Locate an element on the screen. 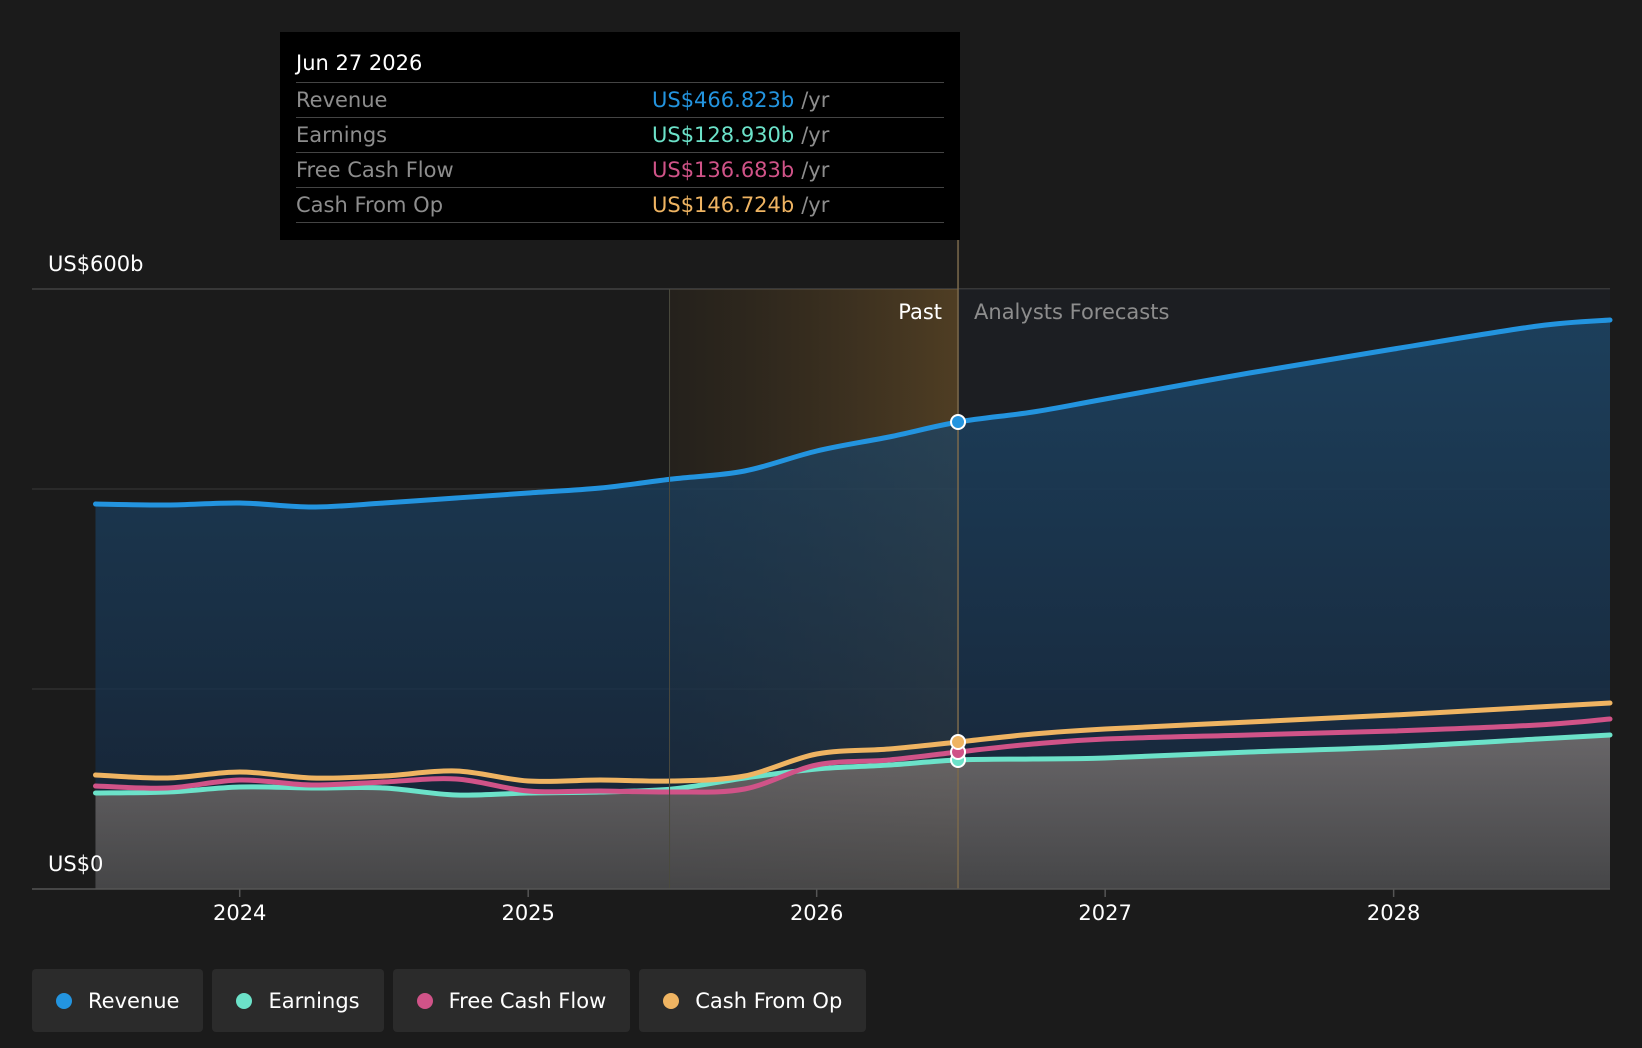 This screenshot has width=1642, height=1048. tooltip-value: US$136.683b is located at coordinates (723, 170).